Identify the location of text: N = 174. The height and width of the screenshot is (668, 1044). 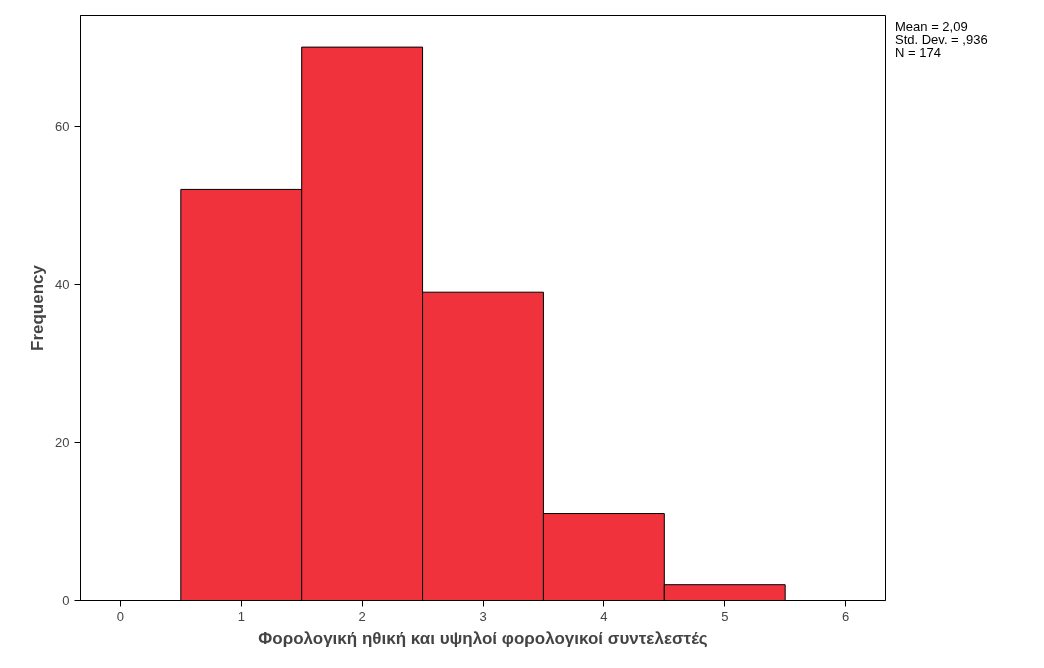
(918, 52).